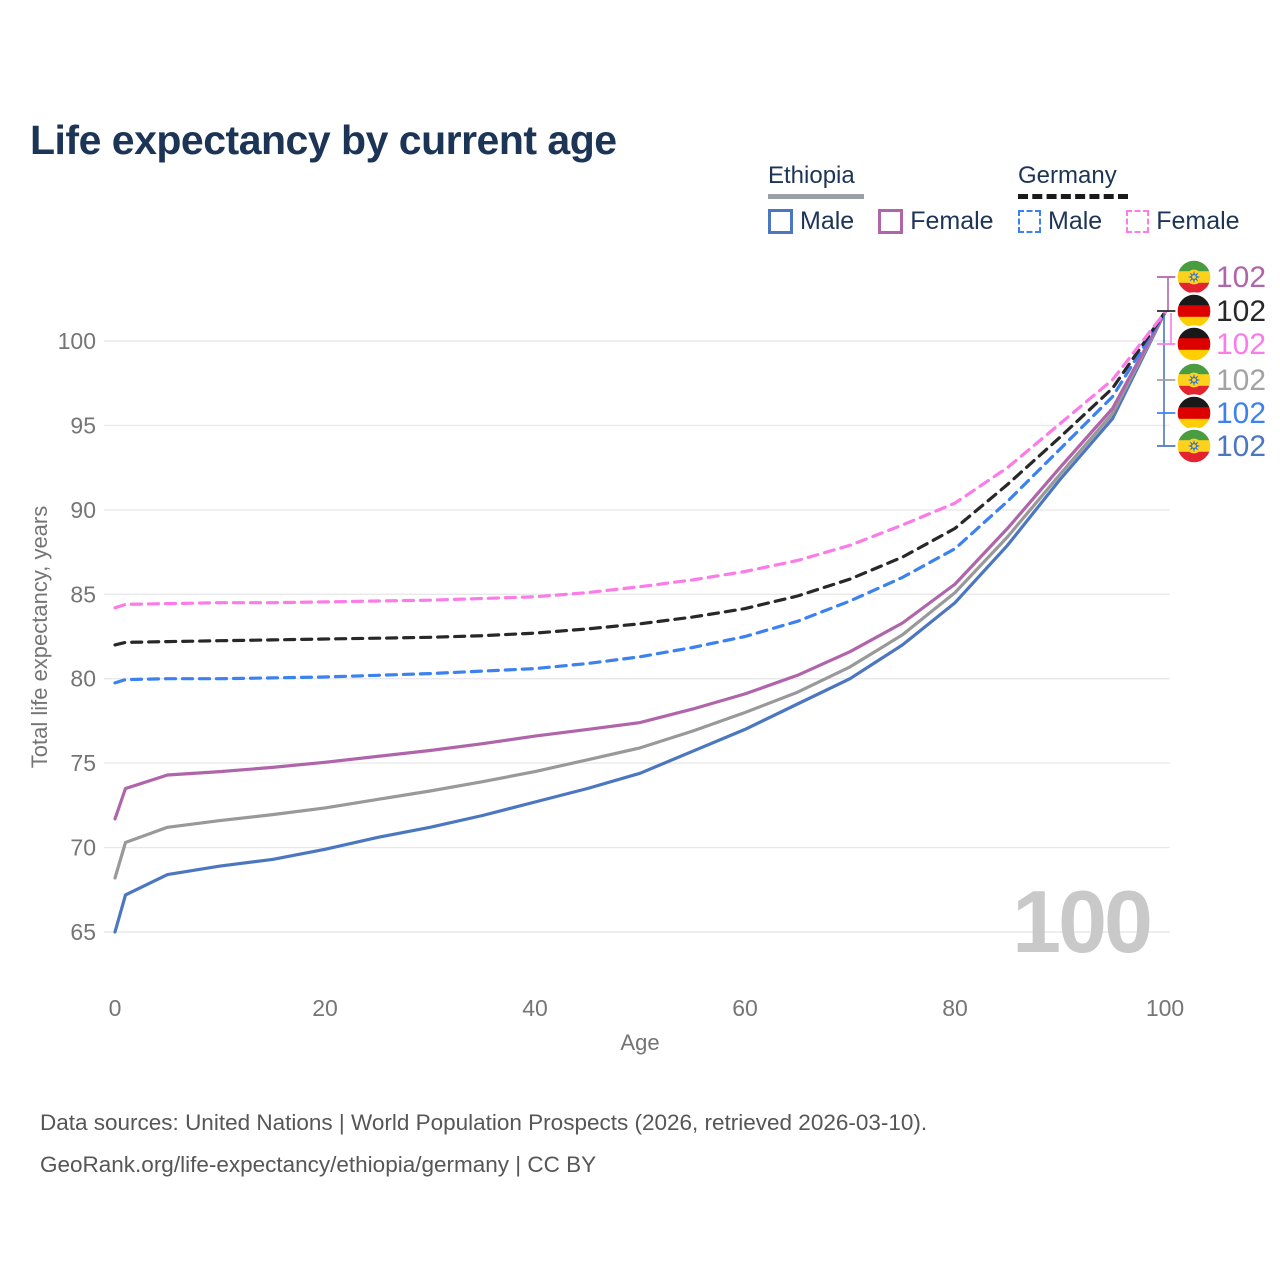 This screenshot has height=1280, width=1280. Describe the element at coordinates (780, 221) in the screenshot. I see `ethiopia-male-swatch-icon` at that location.